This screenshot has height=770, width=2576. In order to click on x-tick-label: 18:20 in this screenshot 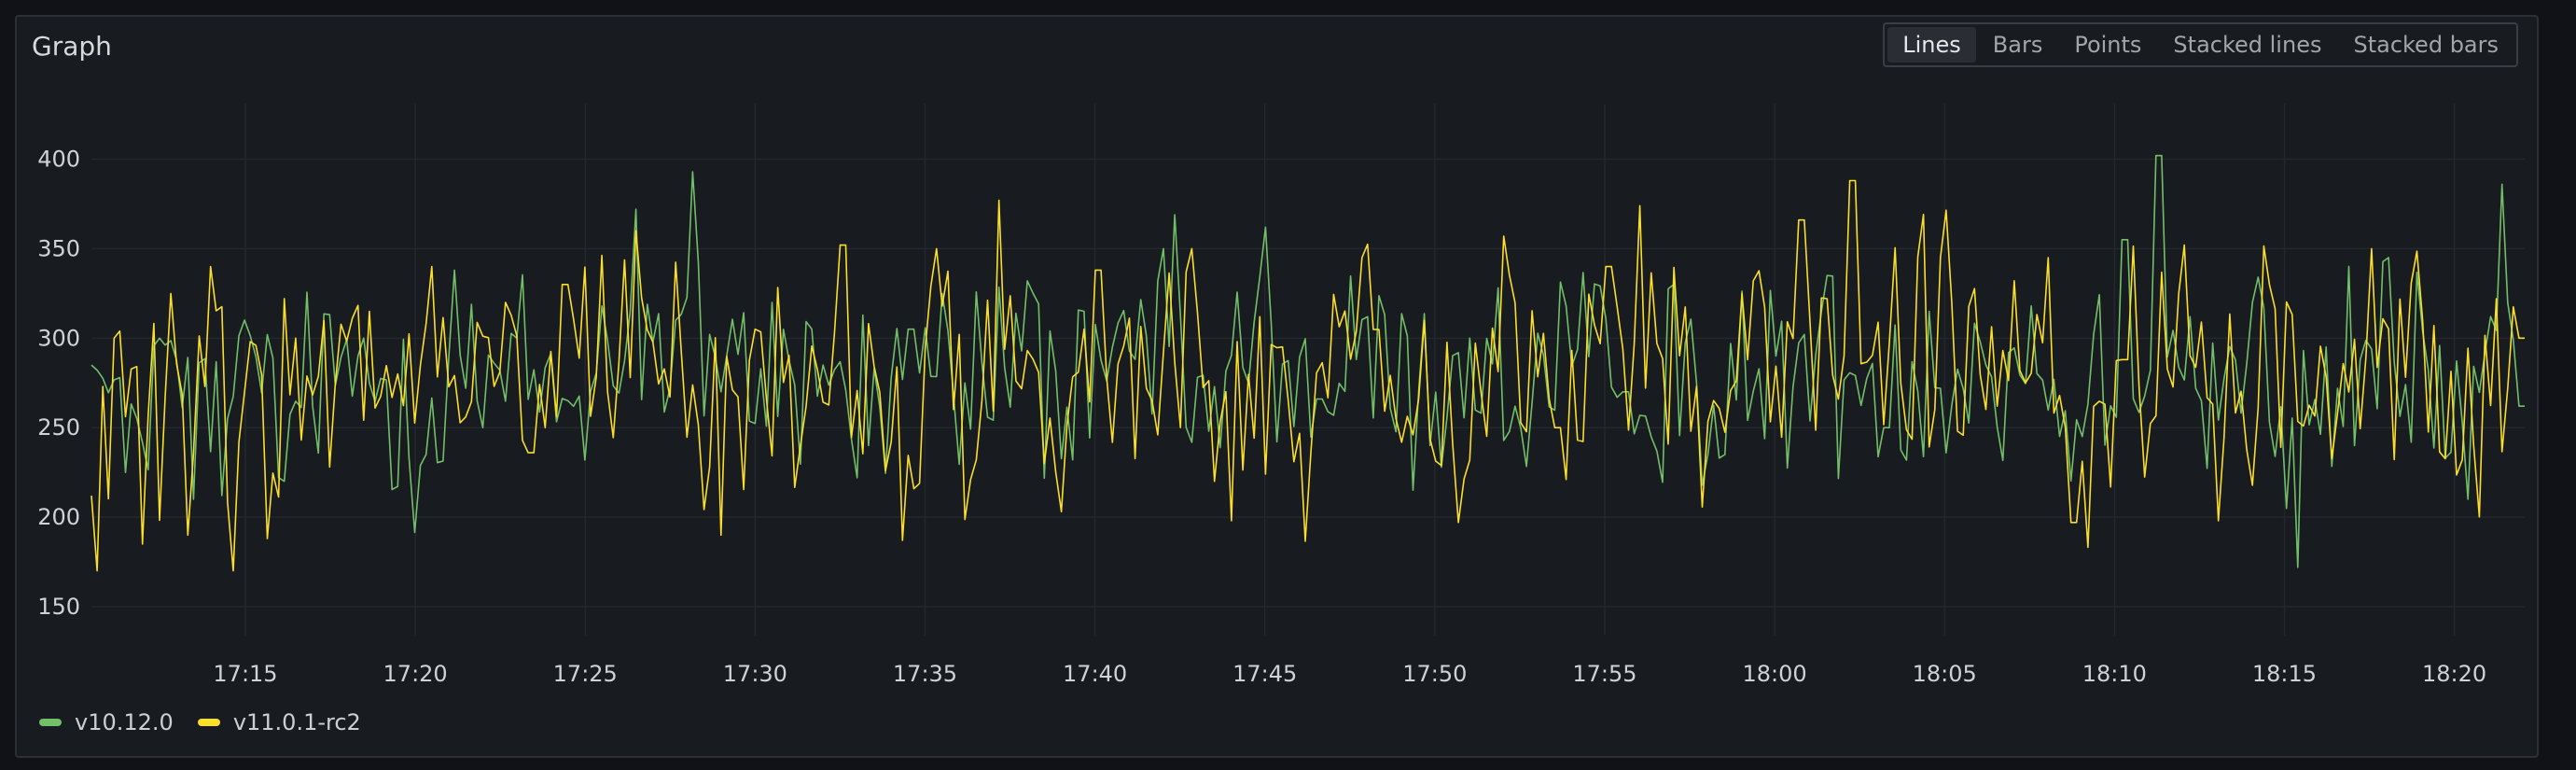, I will do `click(2454, 674)`.